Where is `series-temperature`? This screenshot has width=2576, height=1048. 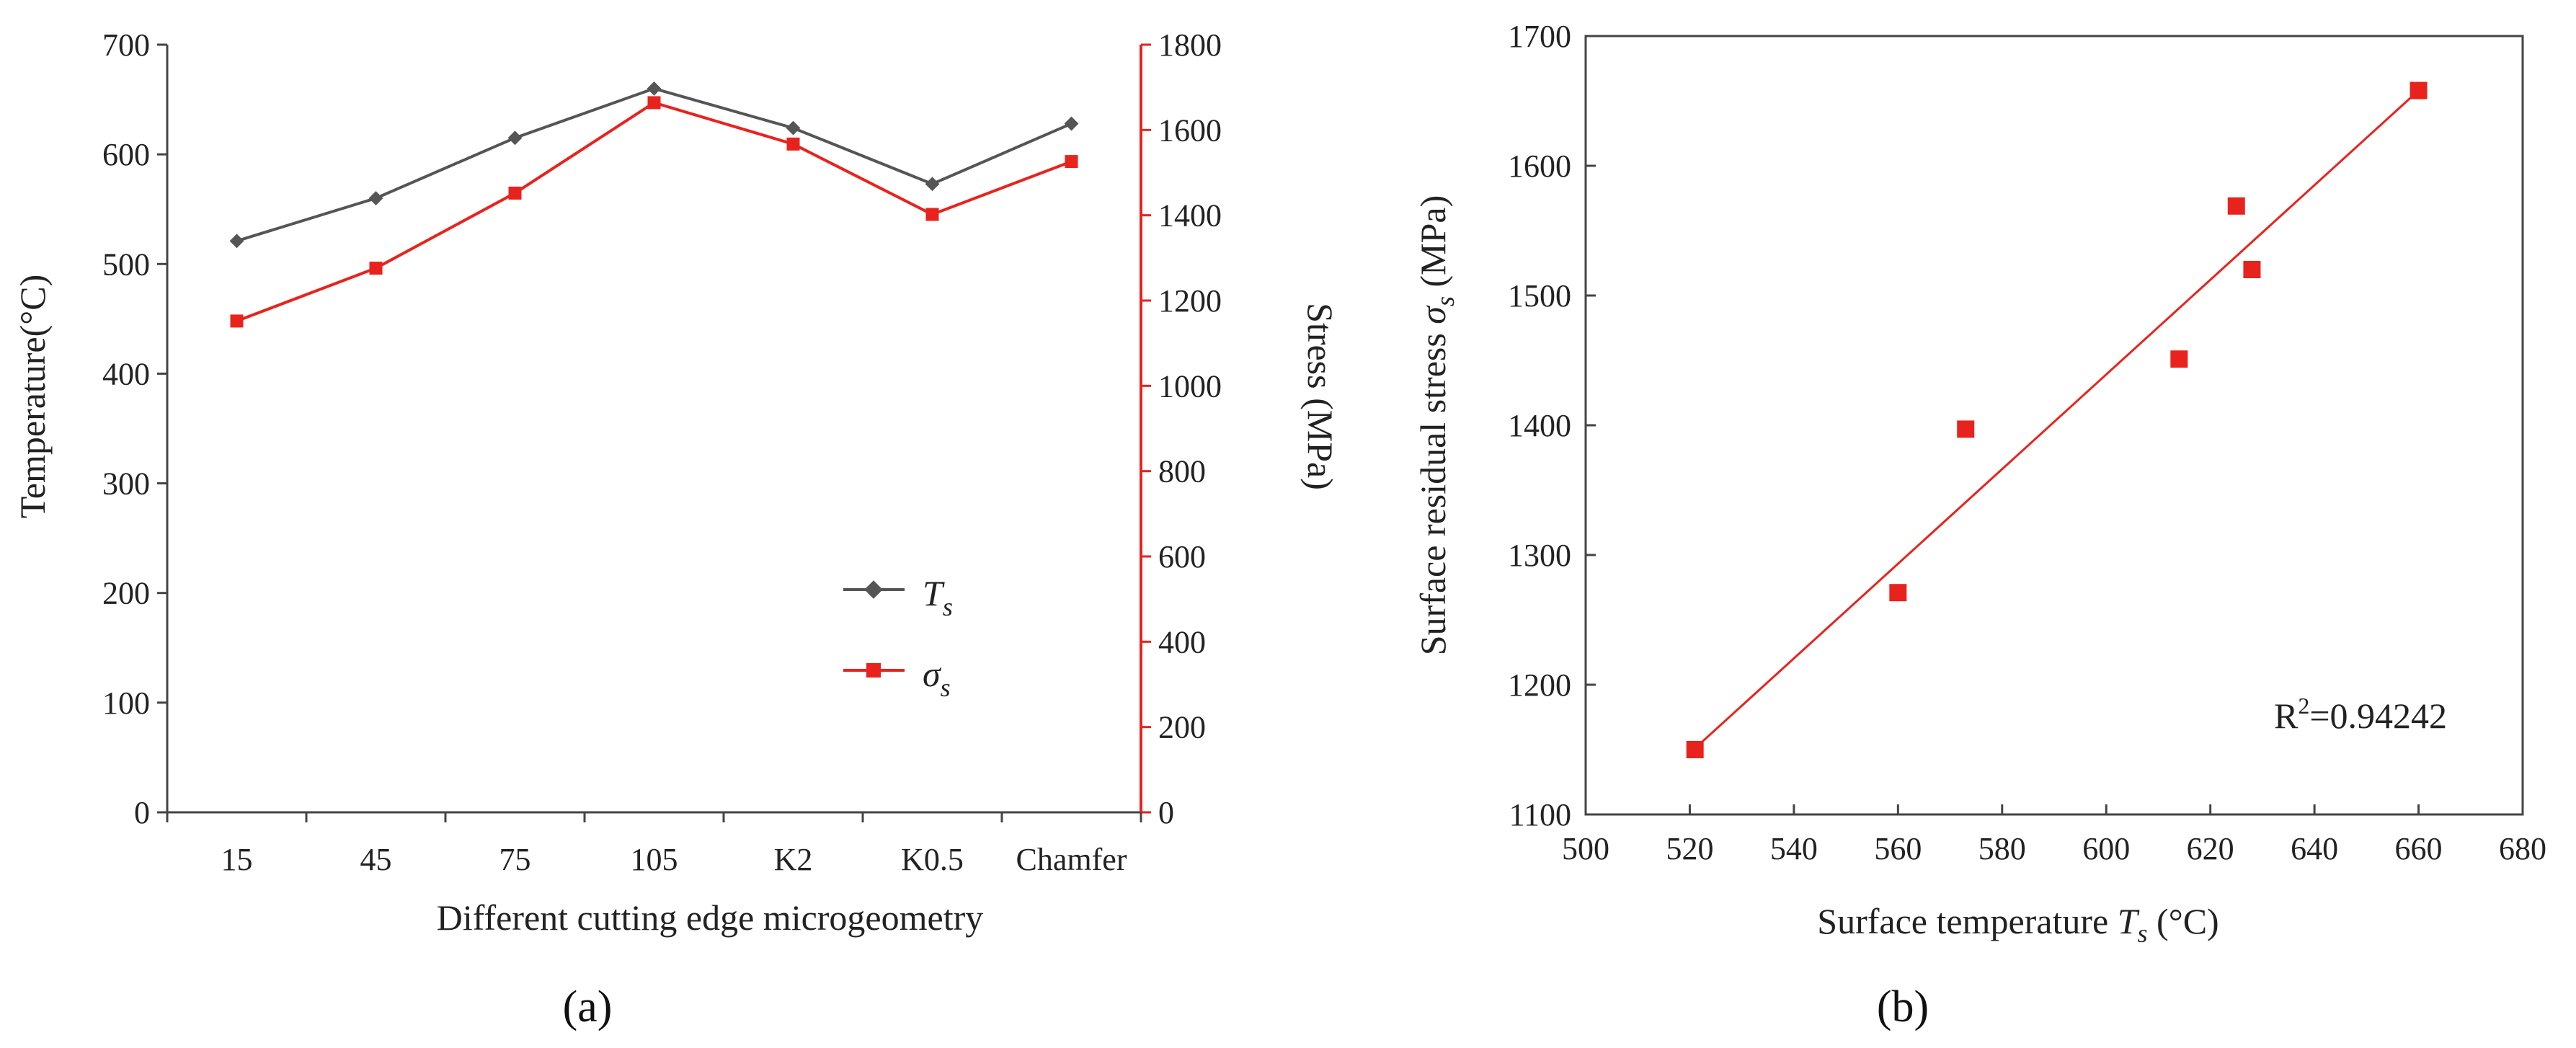
series-temperature is located at coordinates (654, 165).